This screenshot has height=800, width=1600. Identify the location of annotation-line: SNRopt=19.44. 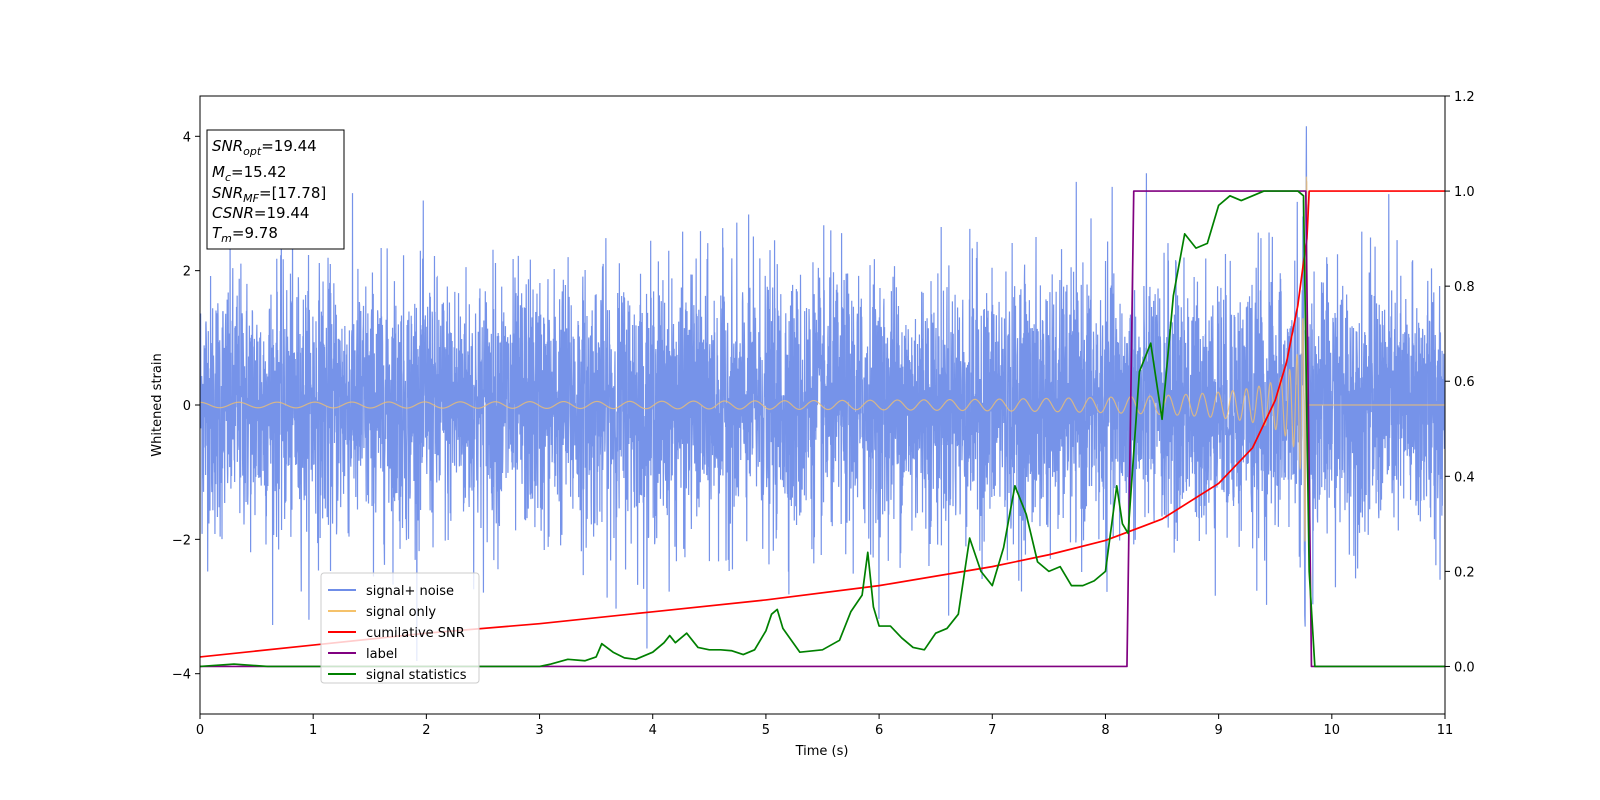
(264, 147).